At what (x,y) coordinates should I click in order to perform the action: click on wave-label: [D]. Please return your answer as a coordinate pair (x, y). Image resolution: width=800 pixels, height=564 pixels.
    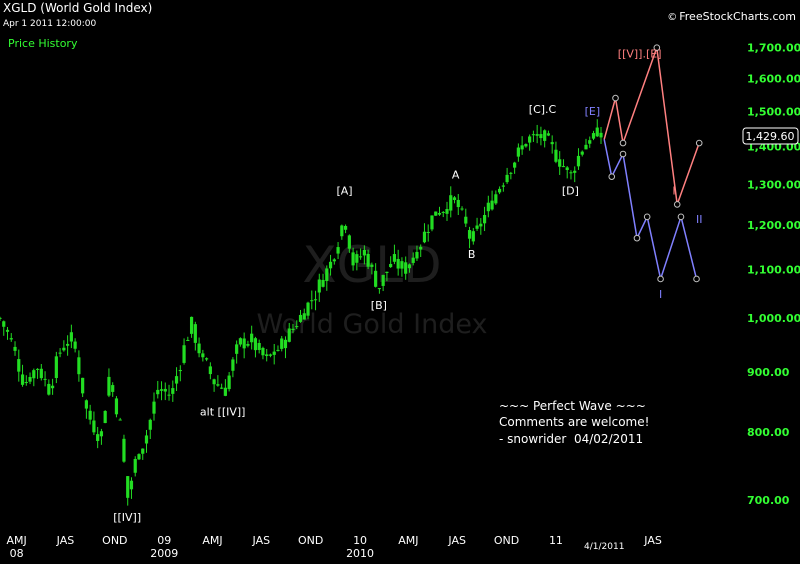
    Looking at the image, I should click on (570, 190).